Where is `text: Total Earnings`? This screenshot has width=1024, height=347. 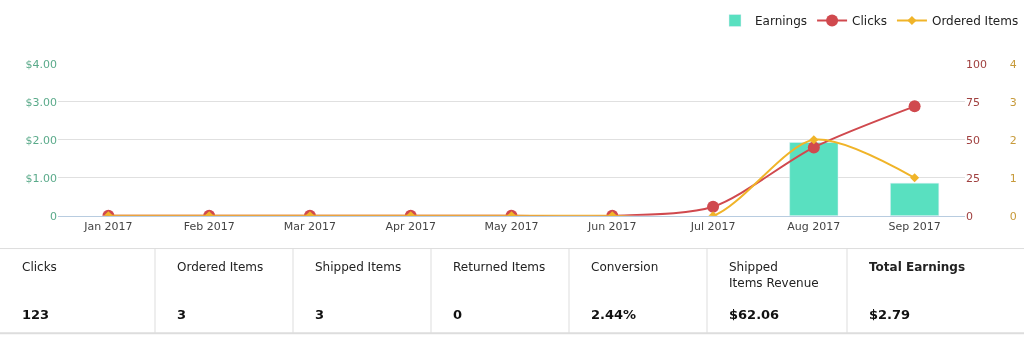
text: Total Earnings is located at coordinates (917, 267).